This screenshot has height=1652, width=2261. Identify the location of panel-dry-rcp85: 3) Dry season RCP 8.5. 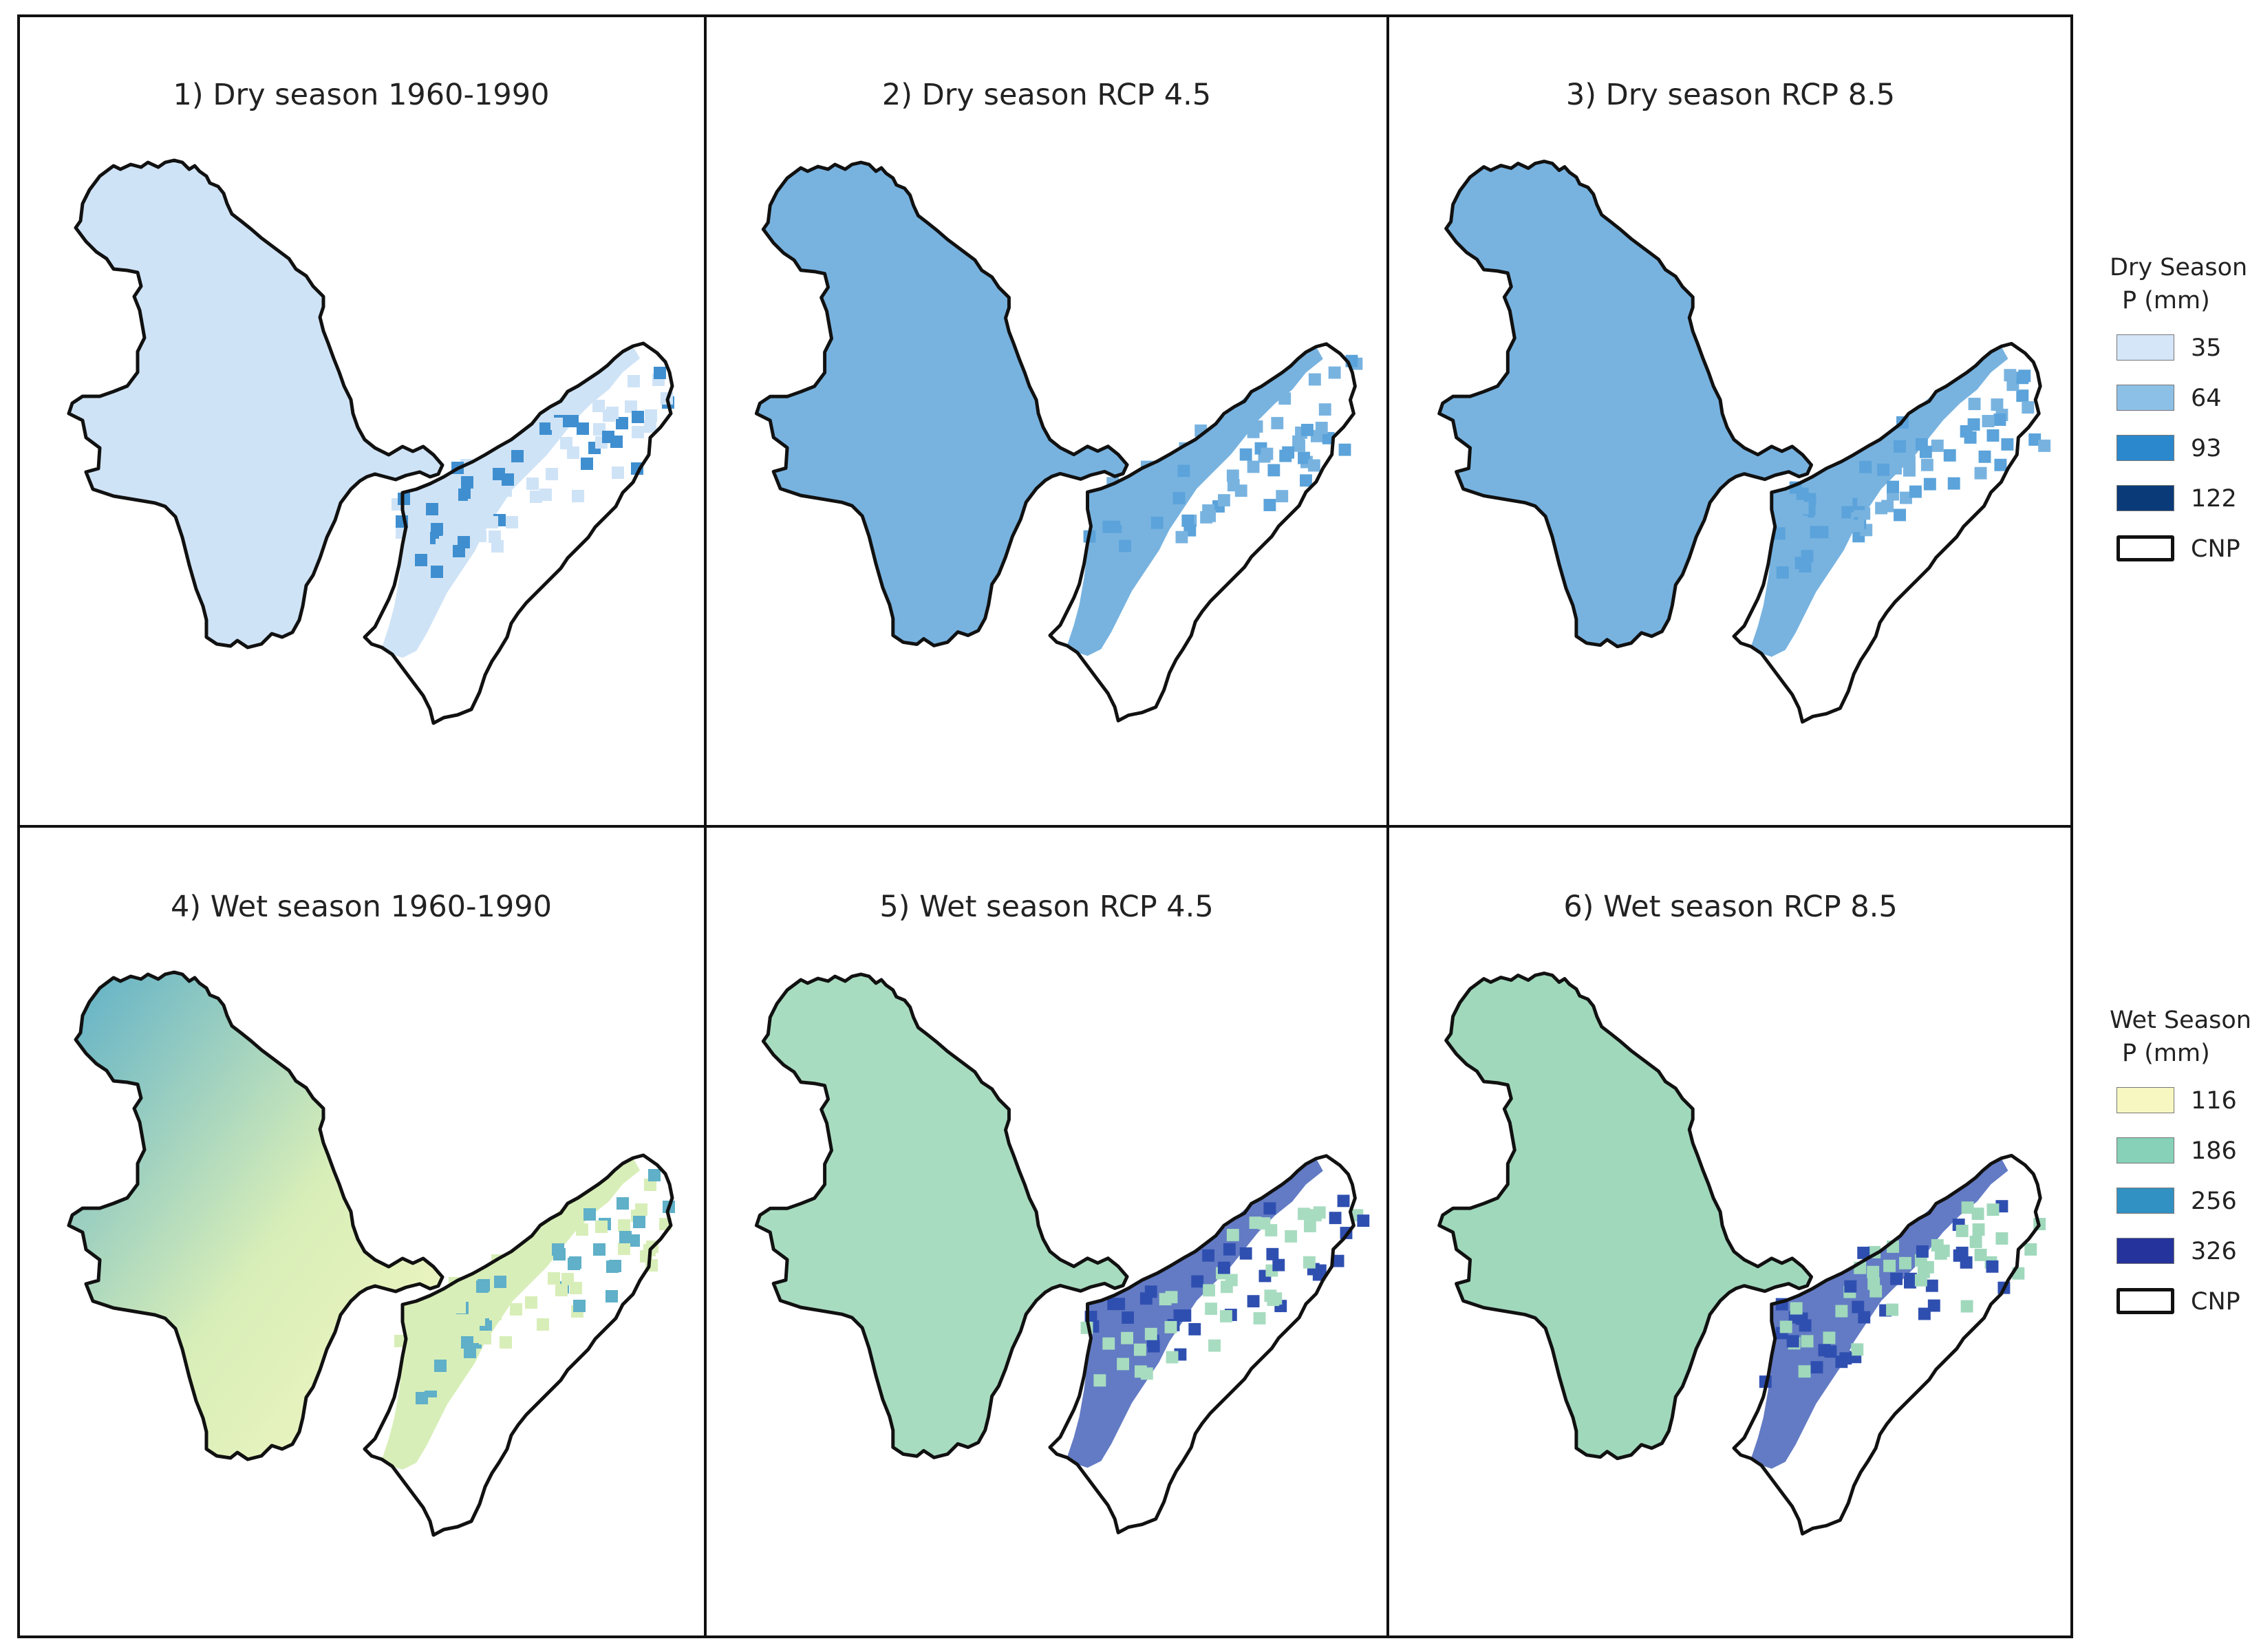
(1731, 420).